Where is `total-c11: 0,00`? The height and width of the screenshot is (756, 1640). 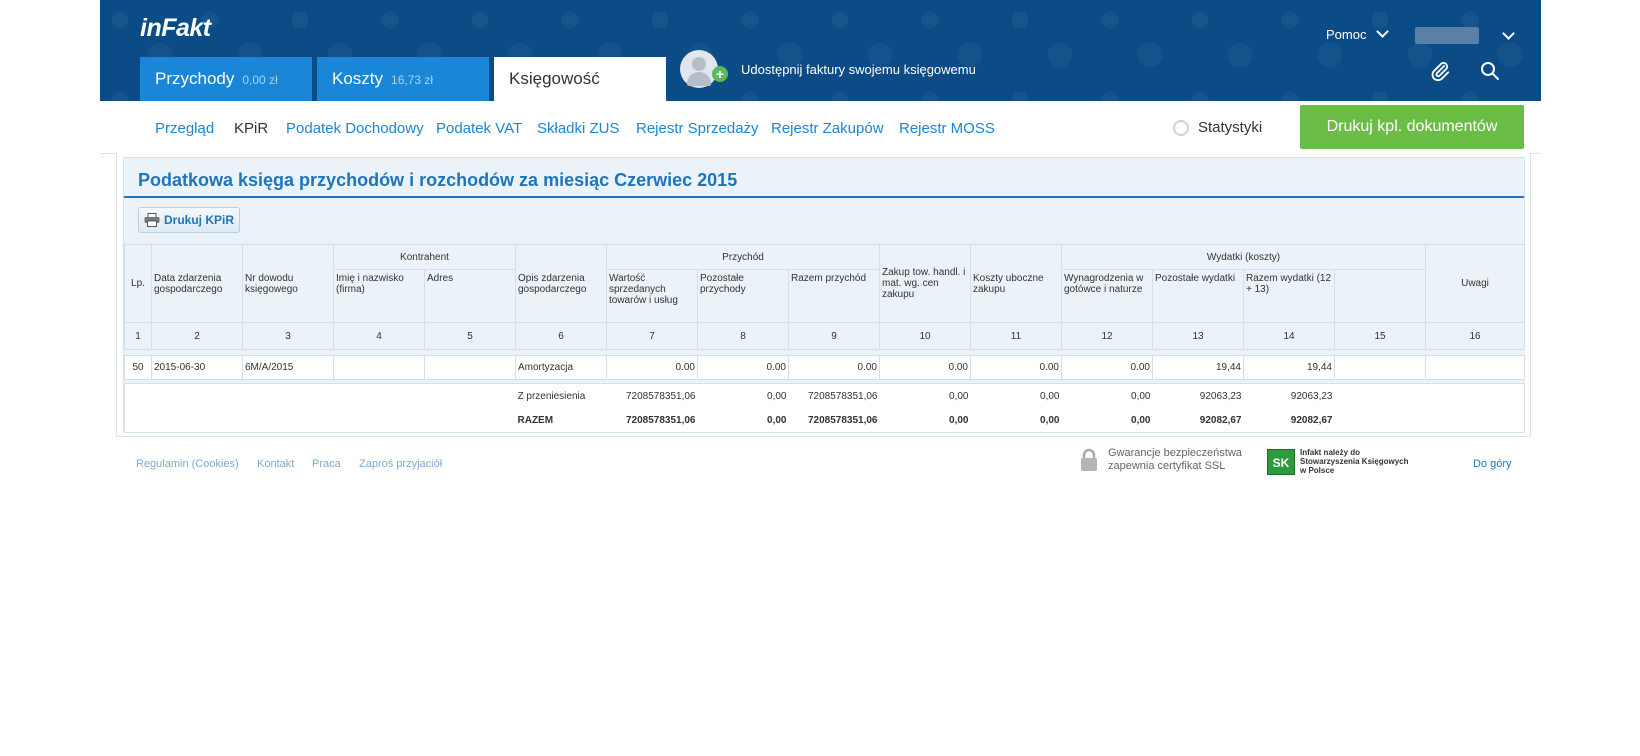
total-c11: 0,00 is located at coordinates (1016, 420).